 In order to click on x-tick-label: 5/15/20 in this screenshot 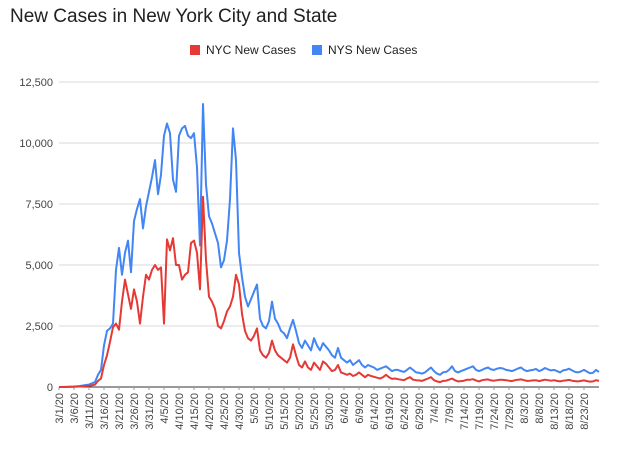, I will do `click(285, 411)`.